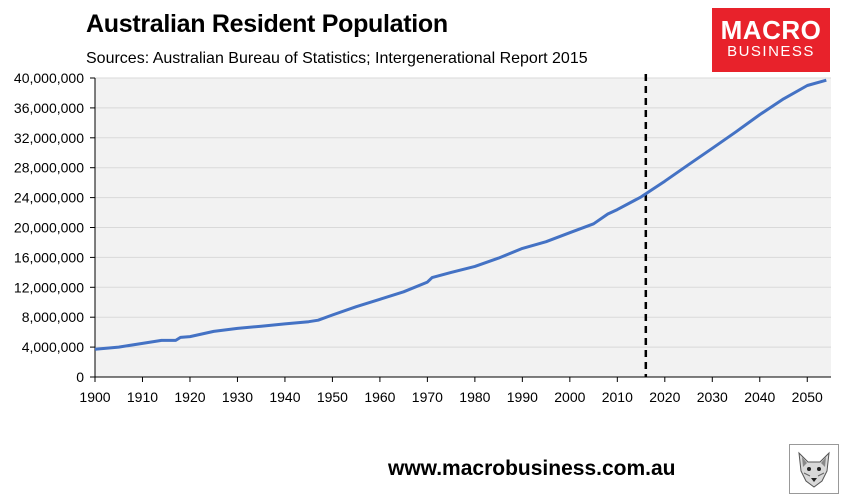 This screenshot has height=499, width=847. I want to click on y-tick-label: 0, so click(80, 377).